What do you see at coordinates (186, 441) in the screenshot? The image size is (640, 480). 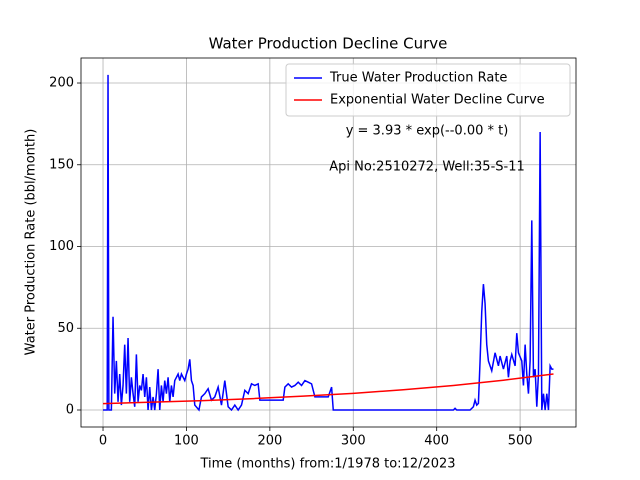 I see `x-tick-label: 100` at bounding box center [186, 441].